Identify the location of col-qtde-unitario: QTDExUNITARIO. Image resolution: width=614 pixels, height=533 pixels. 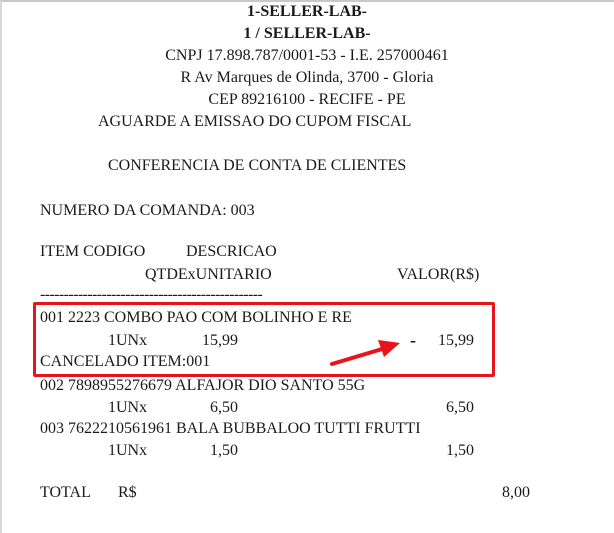
(208, 274).